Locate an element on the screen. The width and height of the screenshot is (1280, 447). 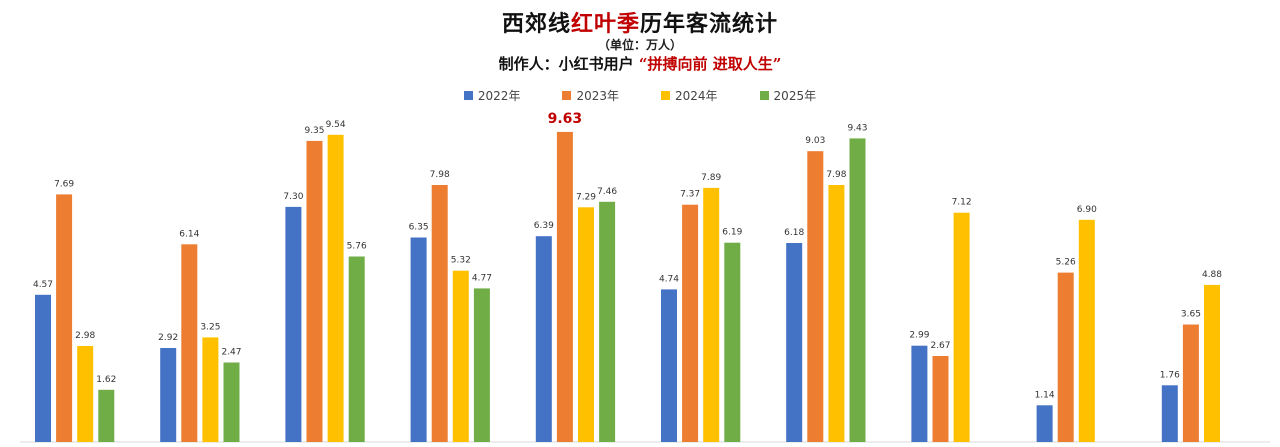
bar-2022年-9 is located at coordinates (1044, 423).